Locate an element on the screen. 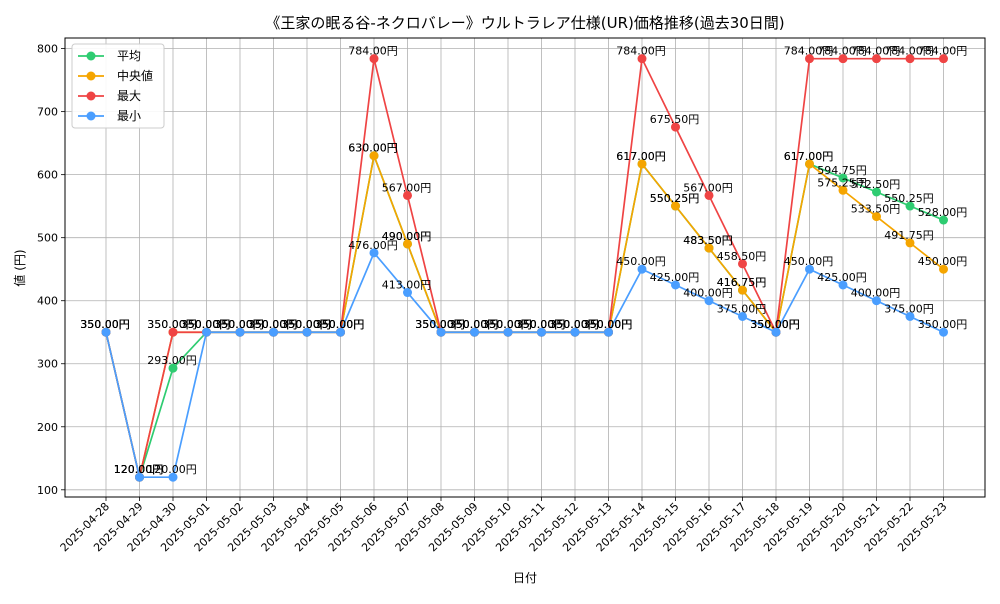  y-tick-label: 100 is located at coordinates (47, 490).